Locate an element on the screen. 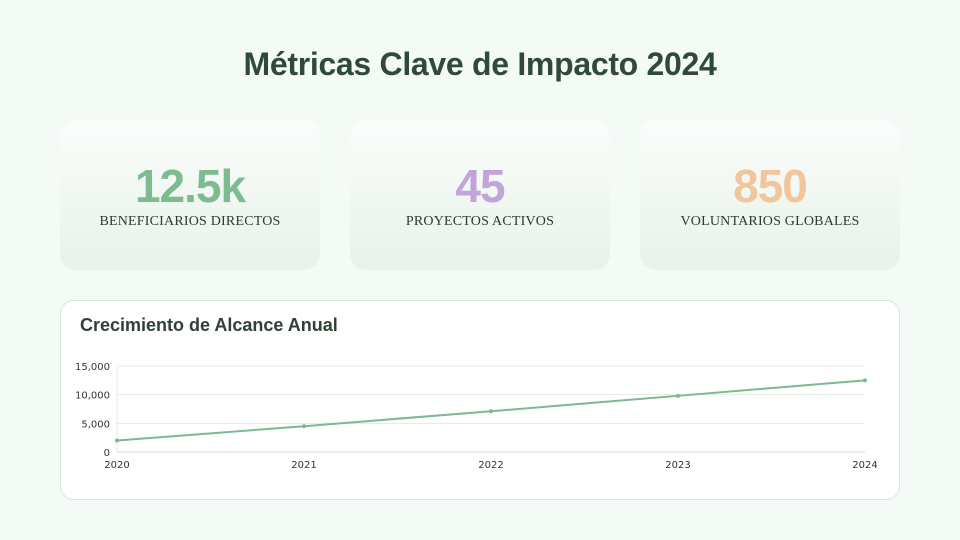 Image resolution: width=960 pixels, height=540 pixels. x-tick-label: 2020 is located at coordinates (116, 465).